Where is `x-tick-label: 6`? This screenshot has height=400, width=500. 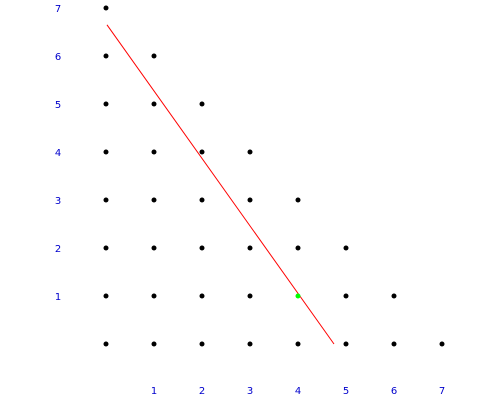 x-tick-label: 6 is located at coordinates (394, 391).